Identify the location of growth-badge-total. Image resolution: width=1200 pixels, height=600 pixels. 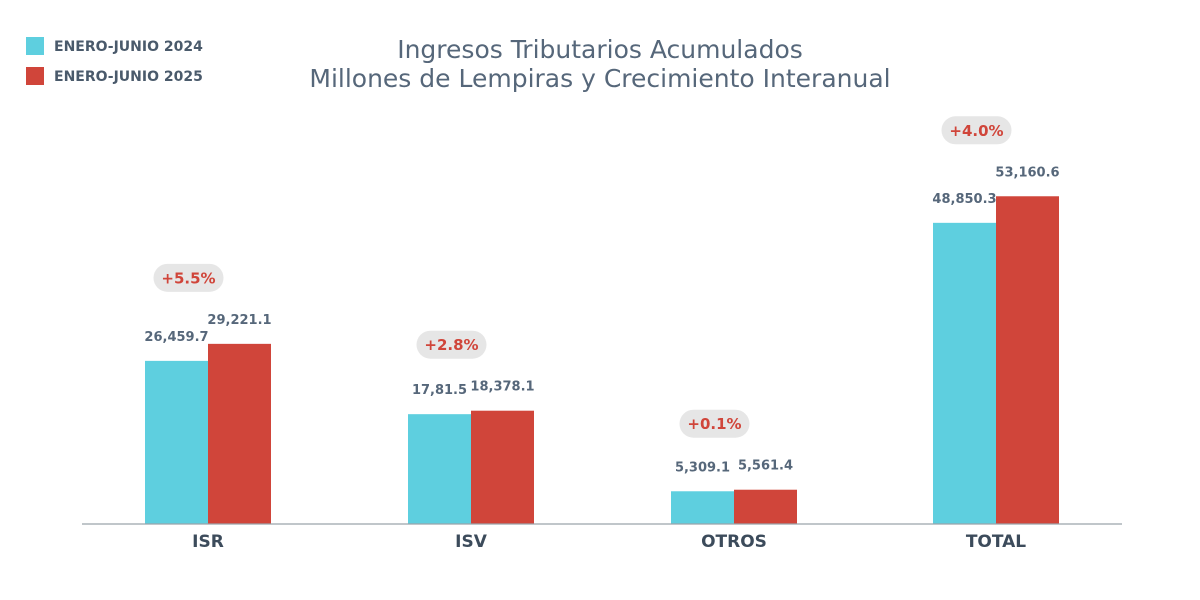
(976, 130).